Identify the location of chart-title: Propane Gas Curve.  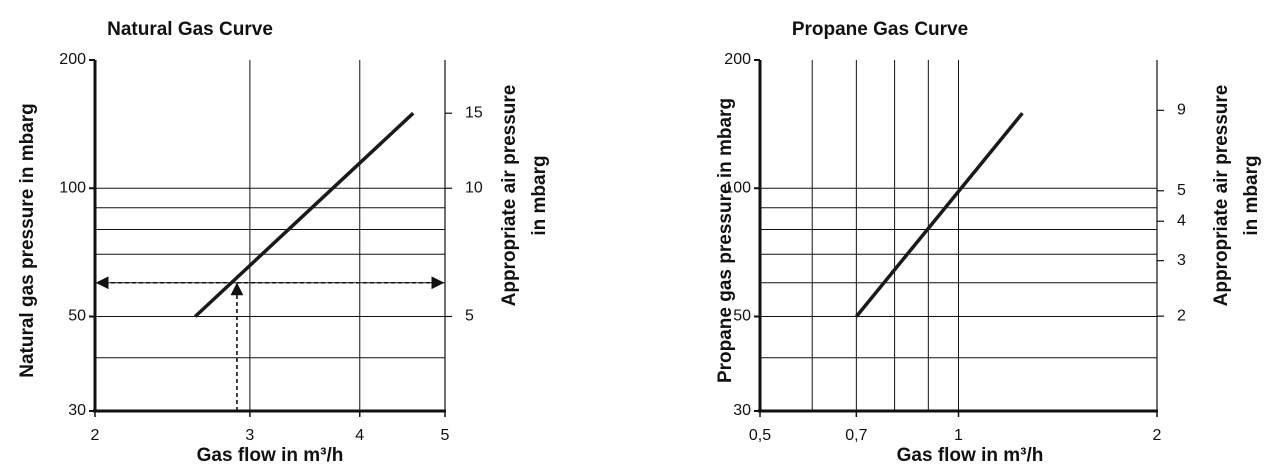
(880, 29).